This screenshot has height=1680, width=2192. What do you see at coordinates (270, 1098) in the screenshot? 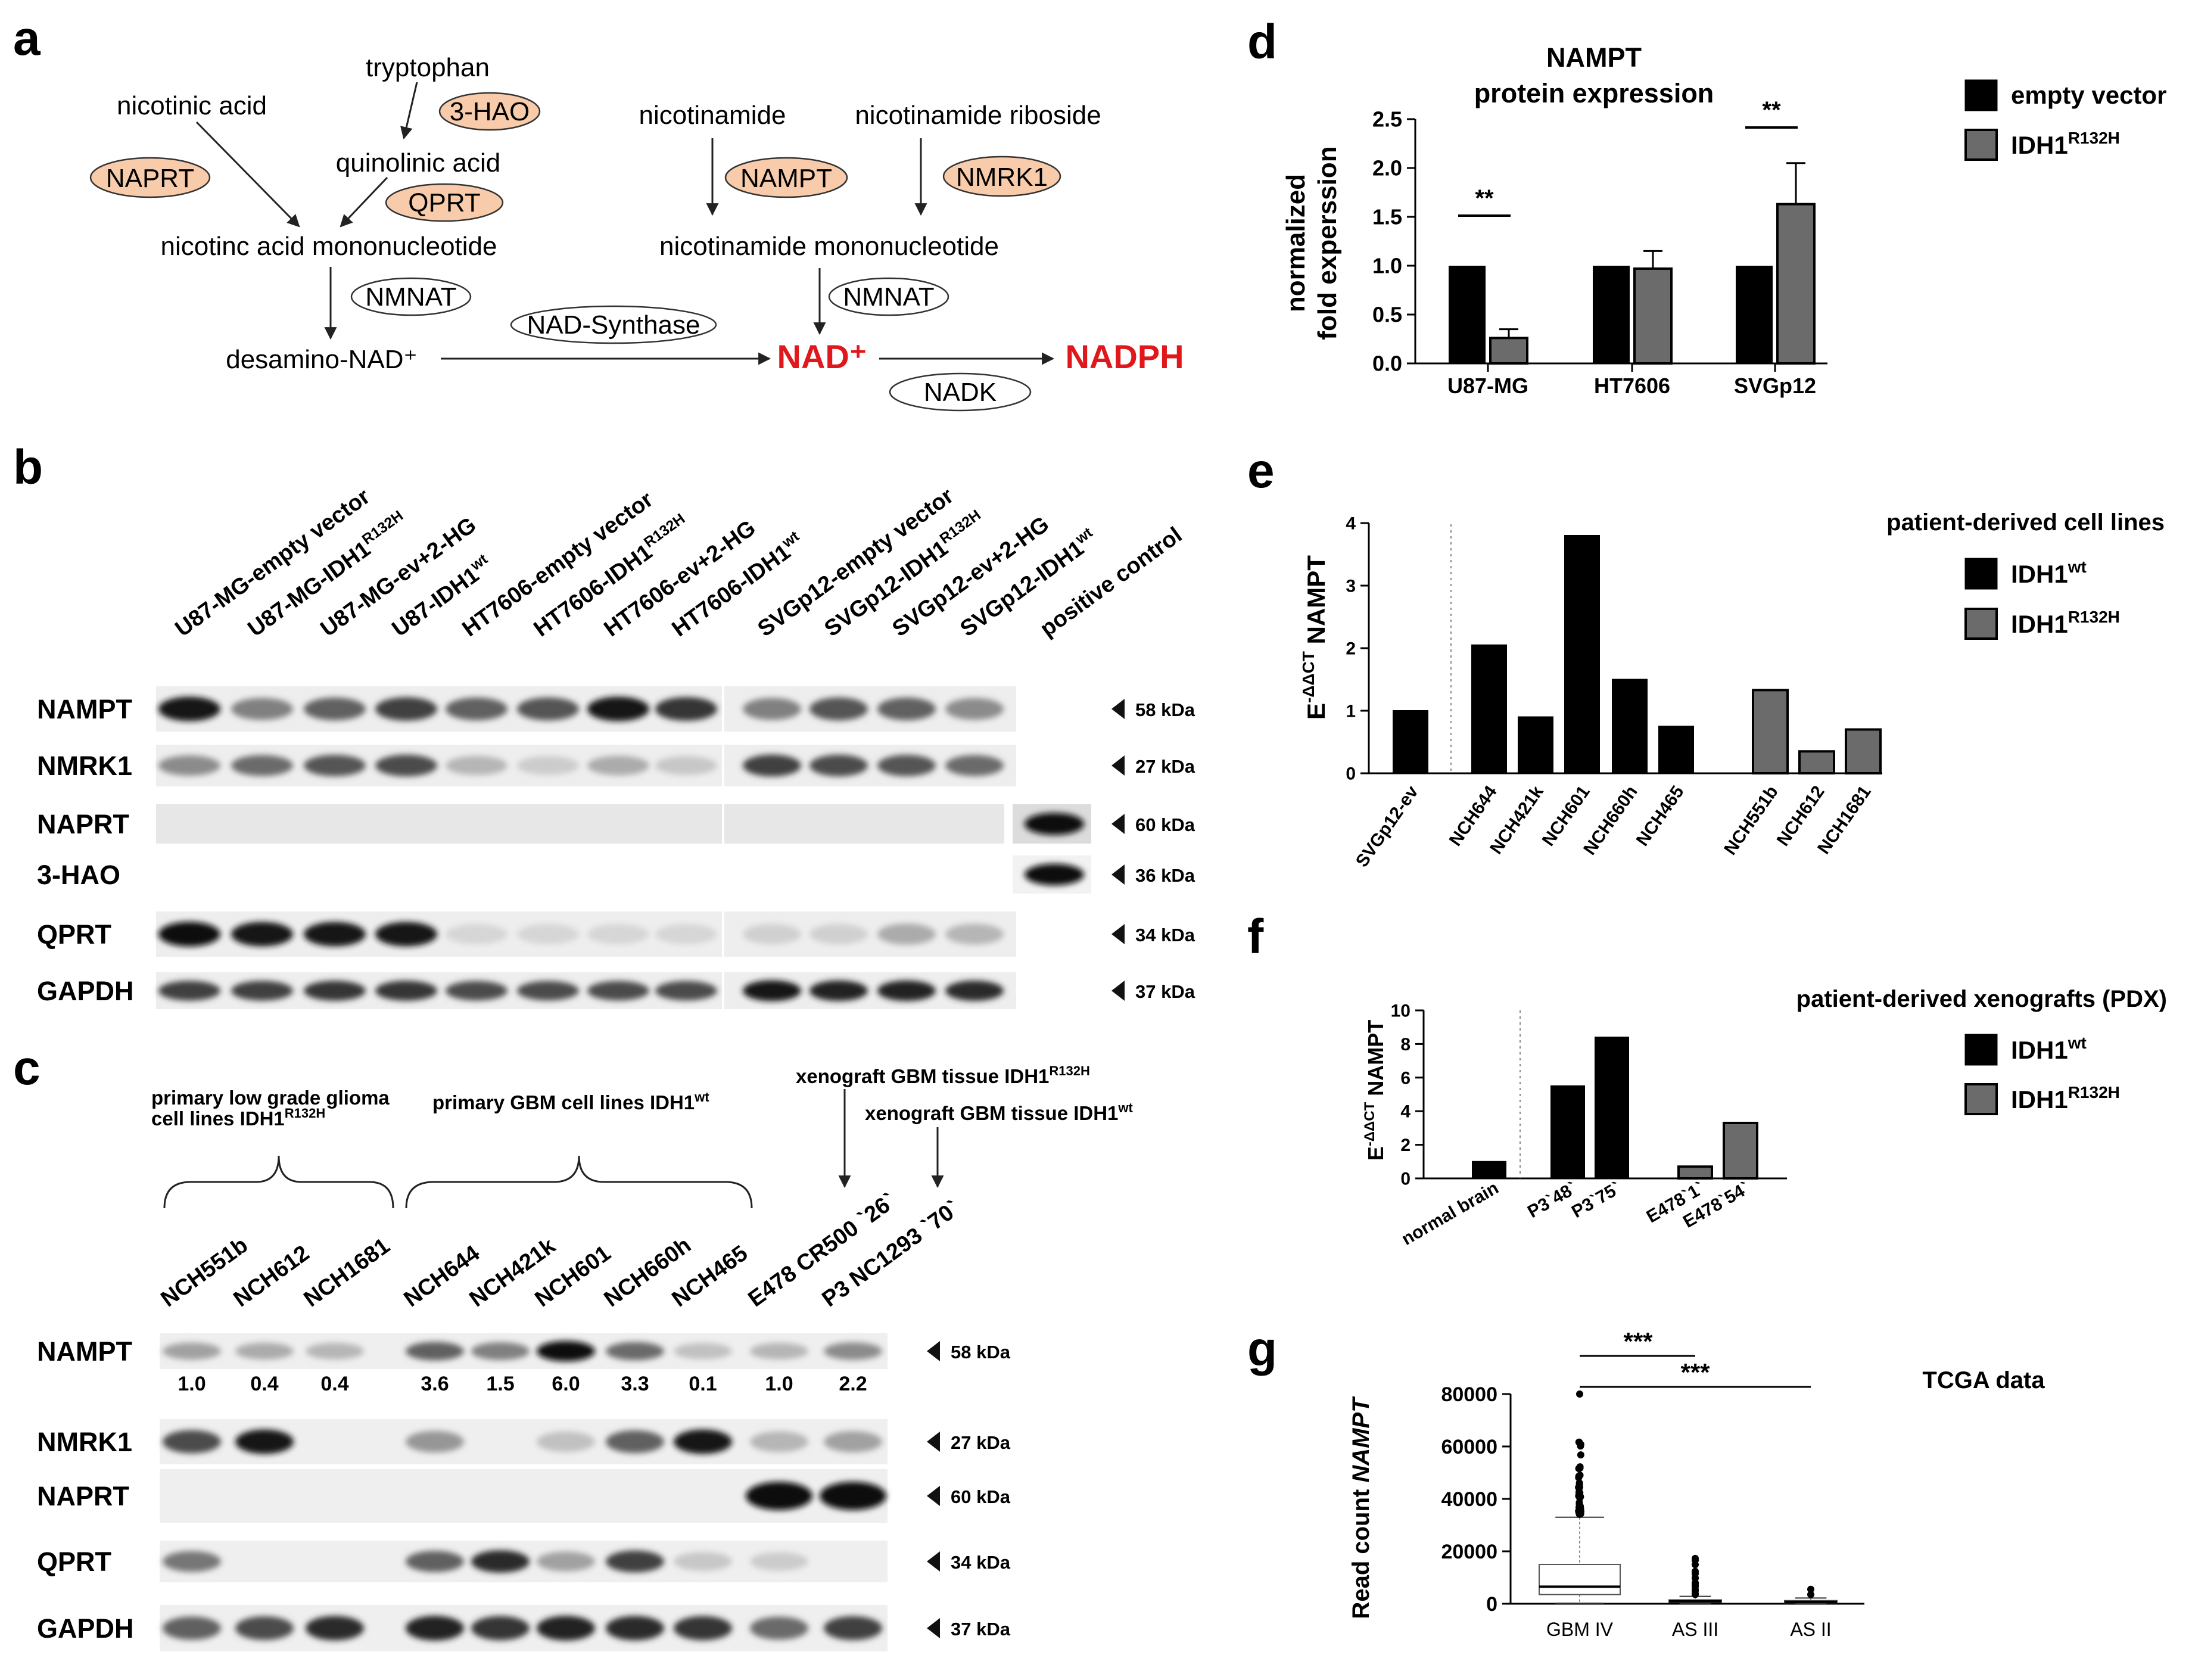
I see `group-lgg-label: primary low grade glioma` at bounding box center [270, 1098].